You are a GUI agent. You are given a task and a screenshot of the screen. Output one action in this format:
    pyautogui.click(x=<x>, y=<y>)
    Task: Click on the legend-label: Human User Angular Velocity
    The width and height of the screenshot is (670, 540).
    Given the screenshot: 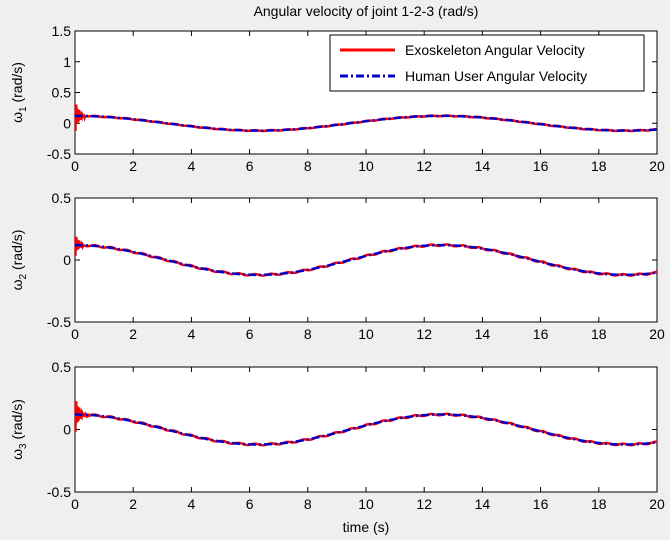 What is the action you would take?
    pyautogui.click(x=496, y=76)
    